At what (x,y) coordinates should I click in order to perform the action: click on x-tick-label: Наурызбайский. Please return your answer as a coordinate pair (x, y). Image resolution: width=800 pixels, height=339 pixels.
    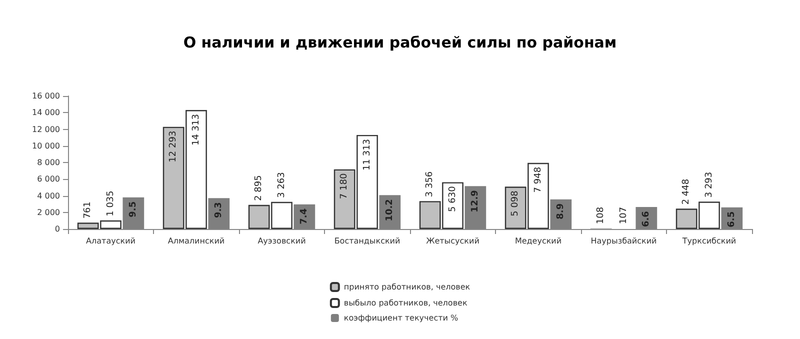
    Looking at the image, I should click on (623, 241).